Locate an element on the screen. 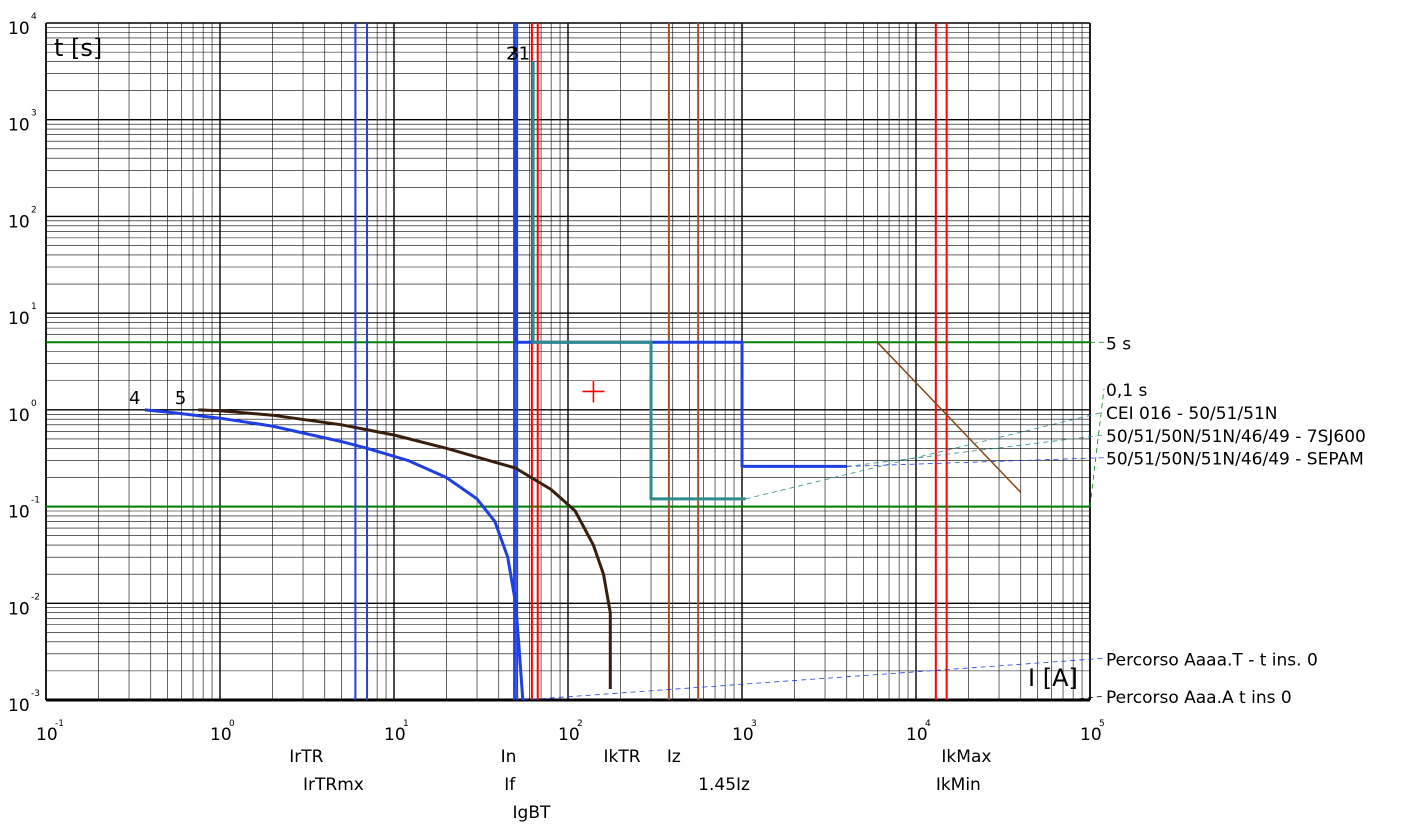 The width and height of the screenshot is (1426, 828). curve-number-label: 3 is located at coordinates (513, 53).